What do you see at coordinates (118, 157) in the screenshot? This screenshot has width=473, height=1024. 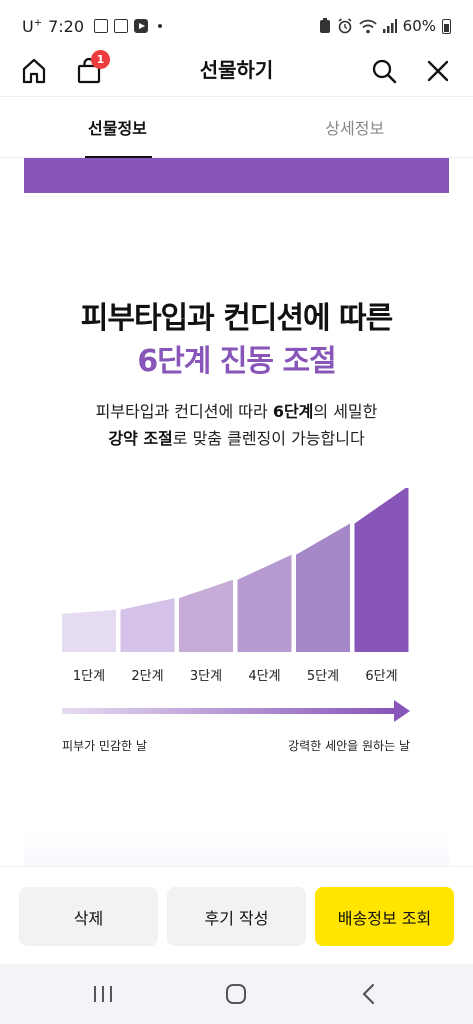 I see `active-tab-indicator` at bounding box center [118, 157].